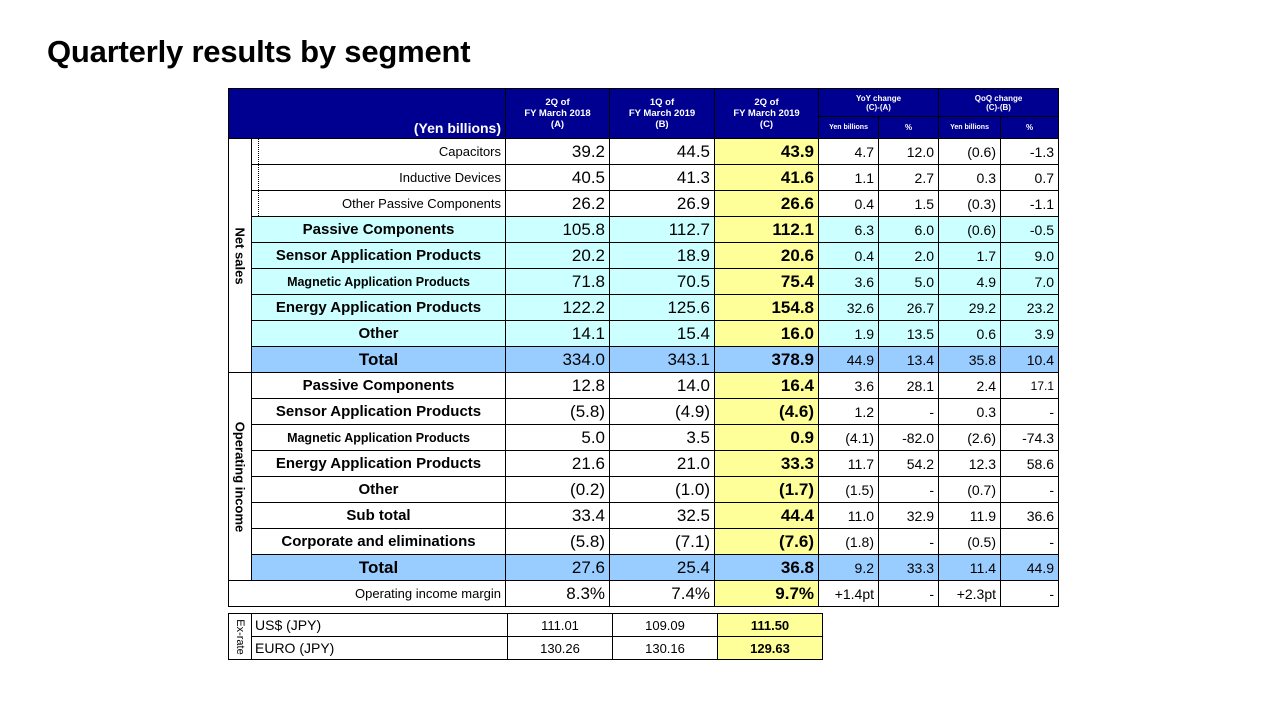 This screenshot has width=1281, height=720. I want to click on change-yoy: 1.1, so click(849, 177).